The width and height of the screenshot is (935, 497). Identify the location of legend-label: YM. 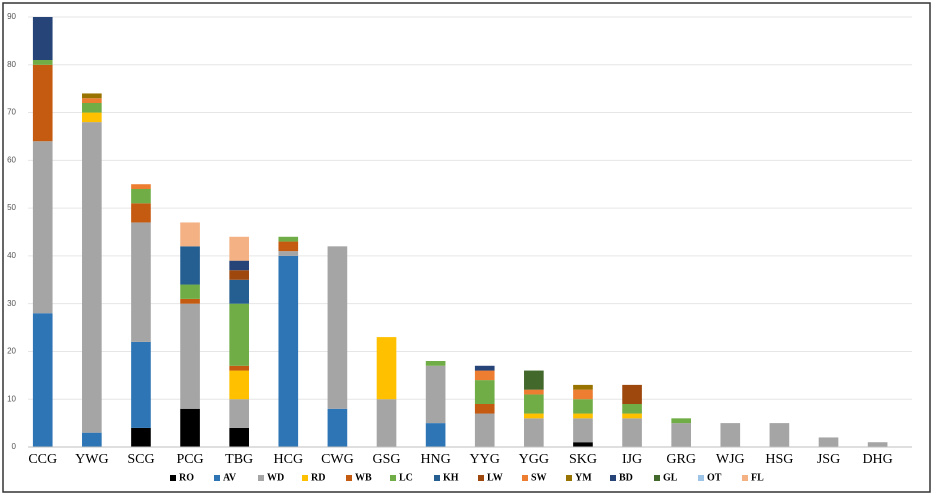
(583, 477).